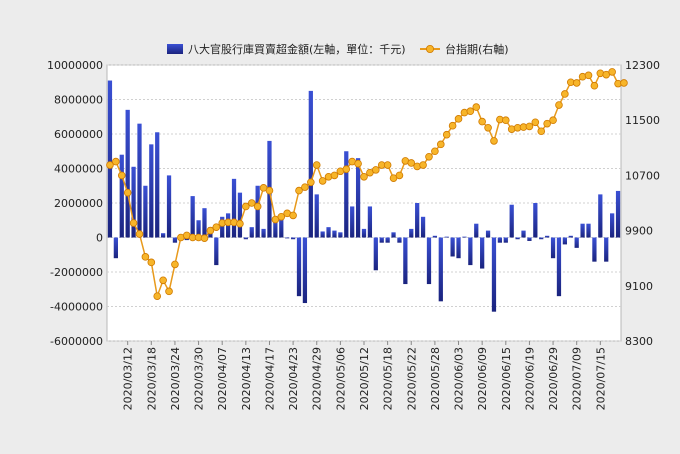 The height and width of the screenshot is (454, 680). Describe the element at coordinates (128, 378) in the screenshot. I see `x-tick-label: 2020/03/12` at that location.